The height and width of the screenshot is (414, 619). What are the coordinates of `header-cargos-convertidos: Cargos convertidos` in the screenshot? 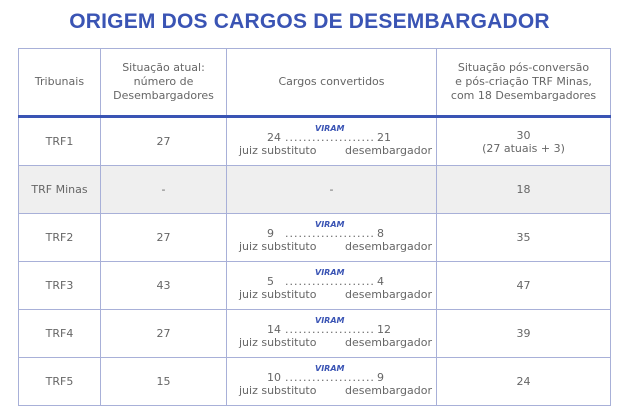 It's located at (331, 83).